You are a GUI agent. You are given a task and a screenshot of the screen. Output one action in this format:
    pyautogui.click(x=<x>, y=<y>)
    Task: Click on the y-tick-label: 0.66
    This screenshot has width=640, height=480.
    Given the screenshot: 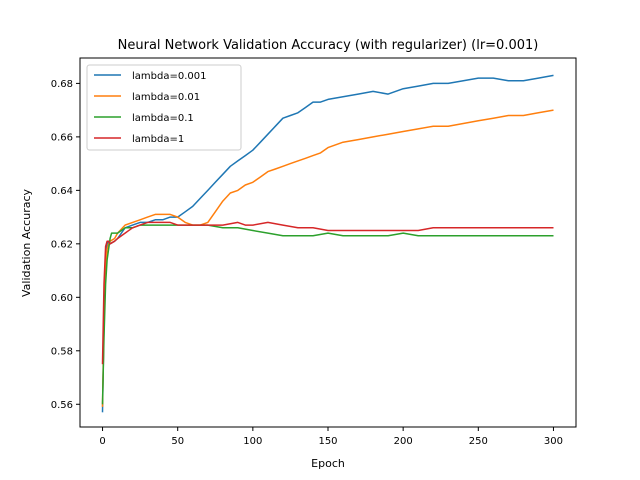 What is the action you would take?
    pyautogui.click(x=62, y=137)
    